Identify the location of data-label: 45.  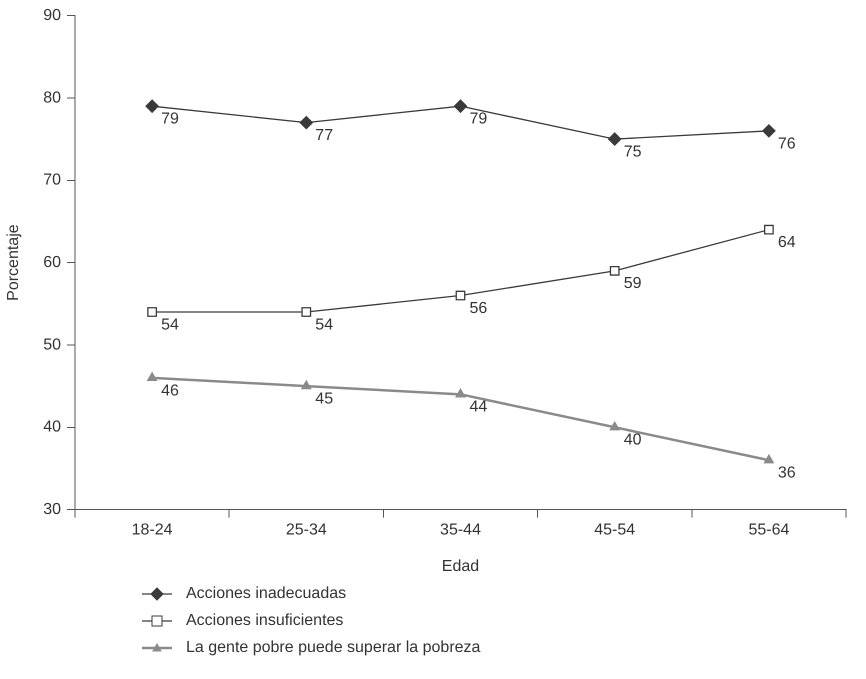
(324, 399).